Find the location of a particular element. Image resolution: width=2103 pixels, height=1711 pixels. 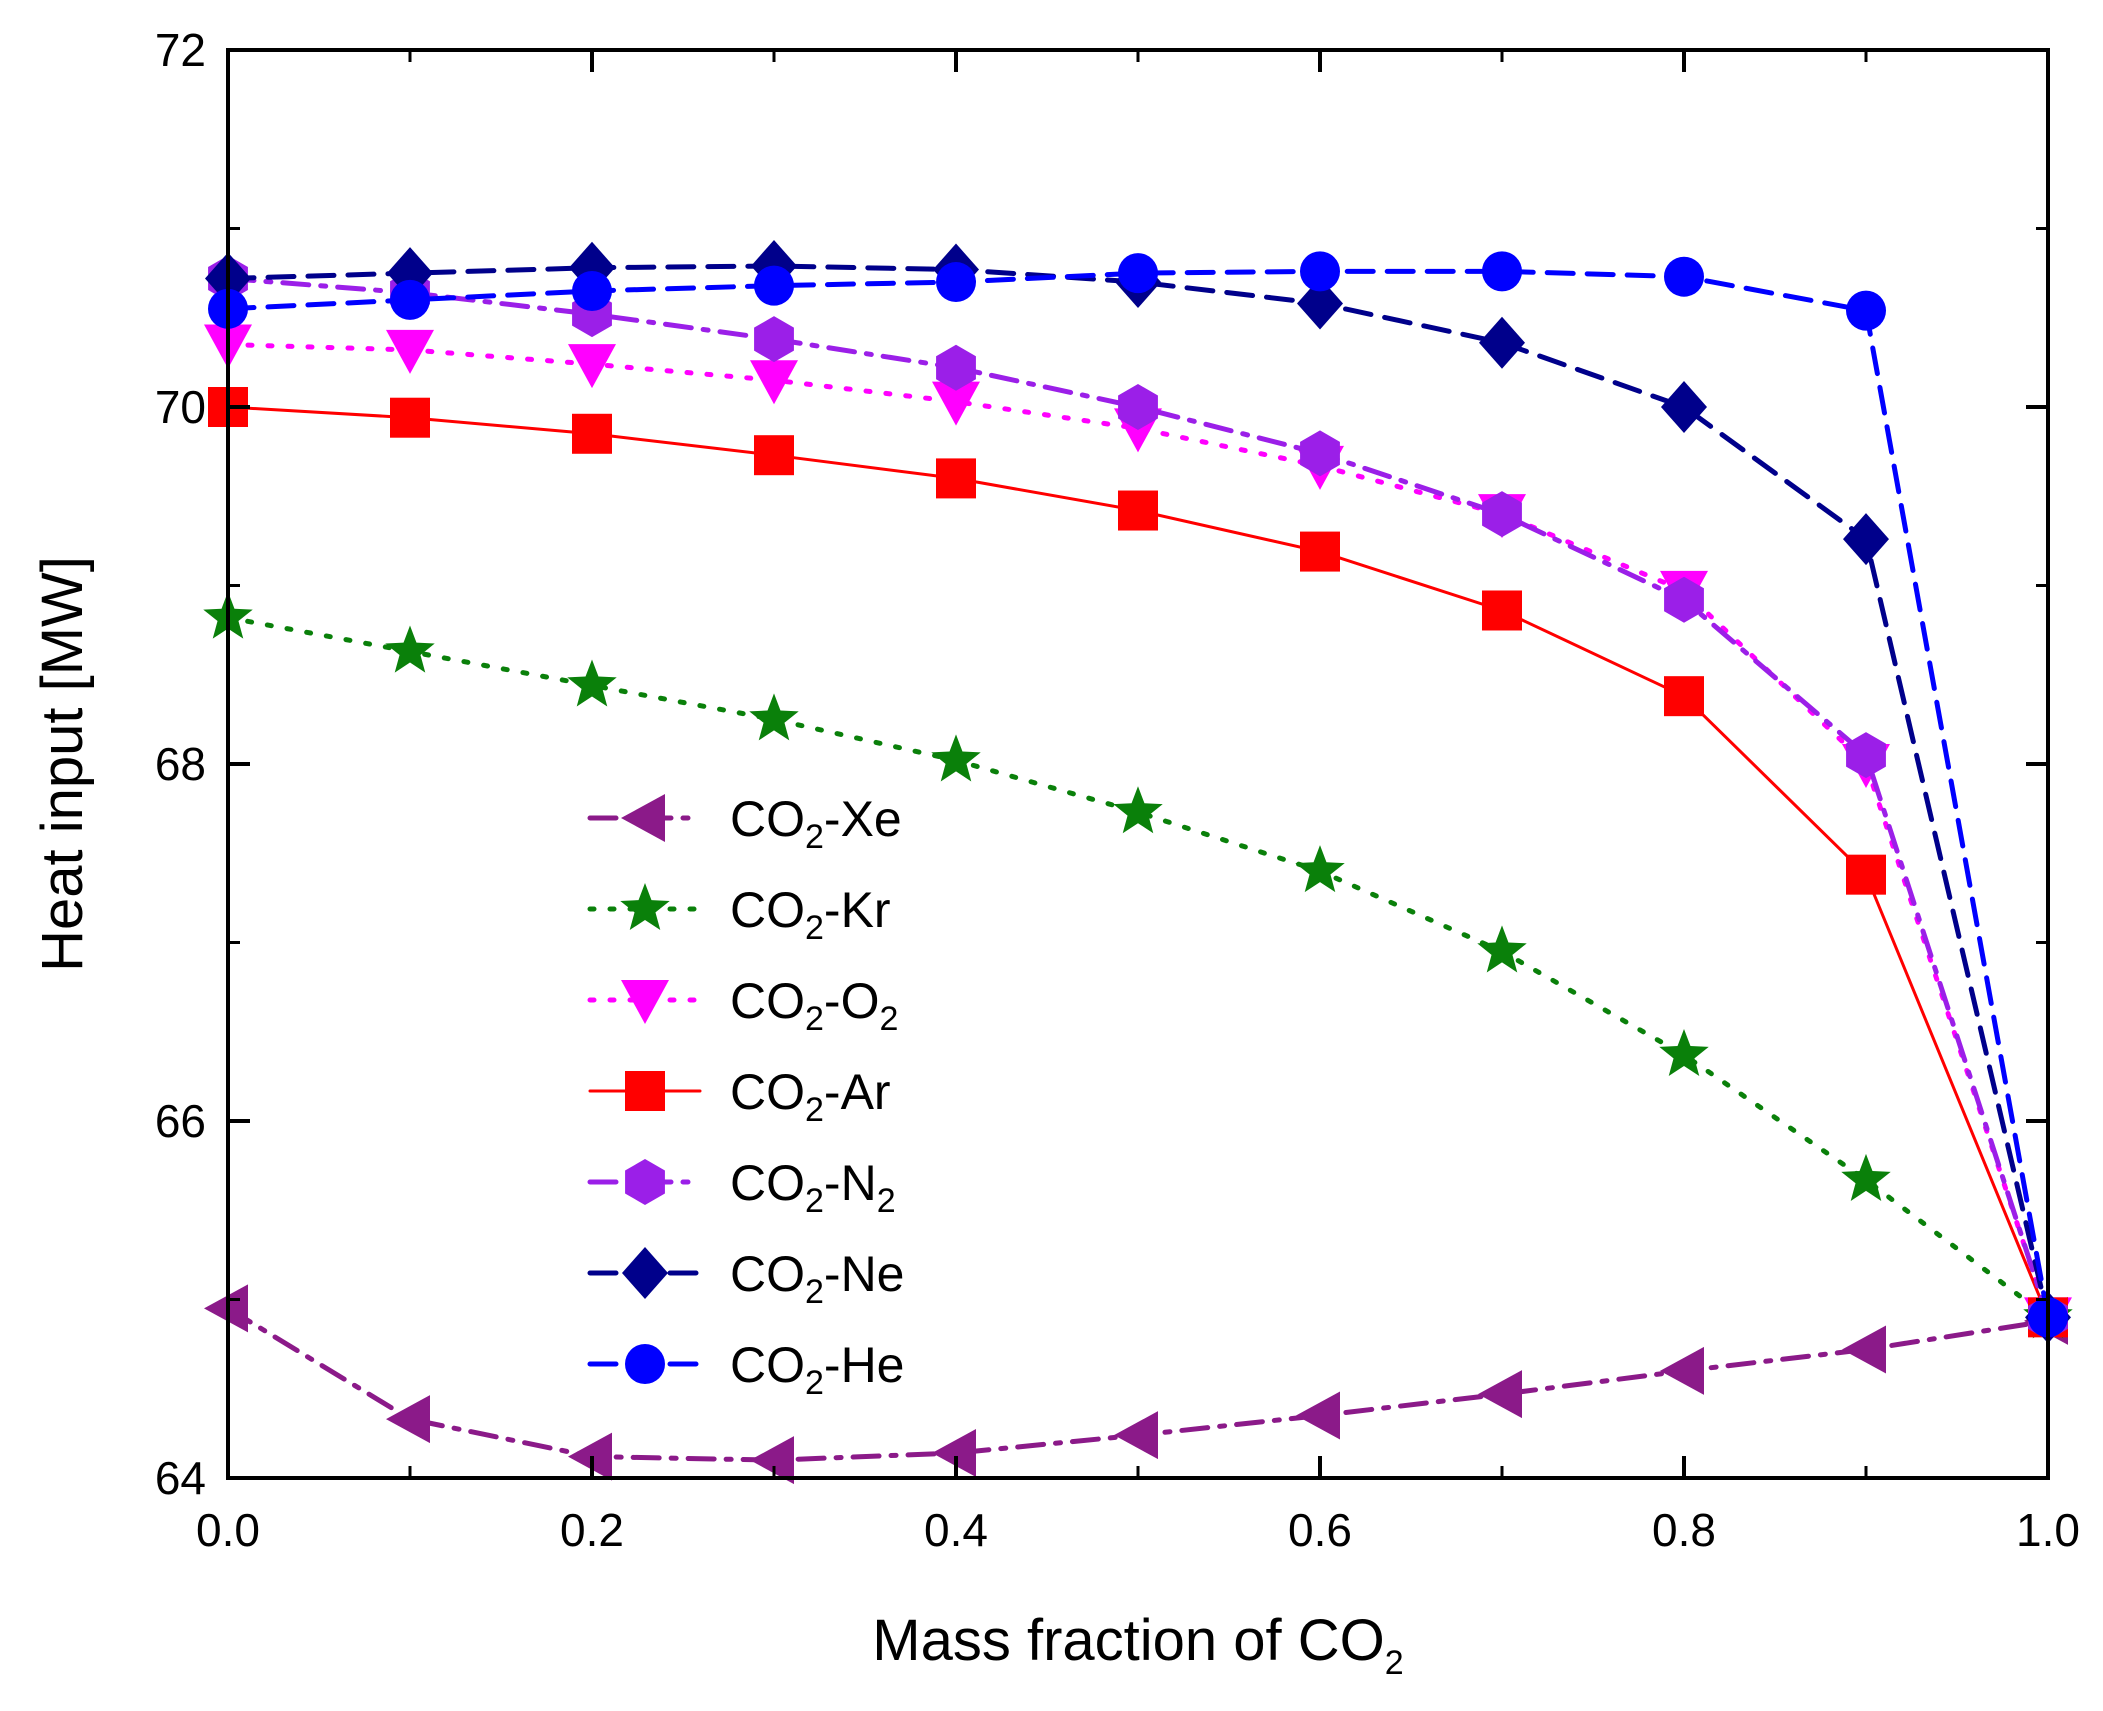

legend-label: CO2-Kr is located at coordinates (810, 914).